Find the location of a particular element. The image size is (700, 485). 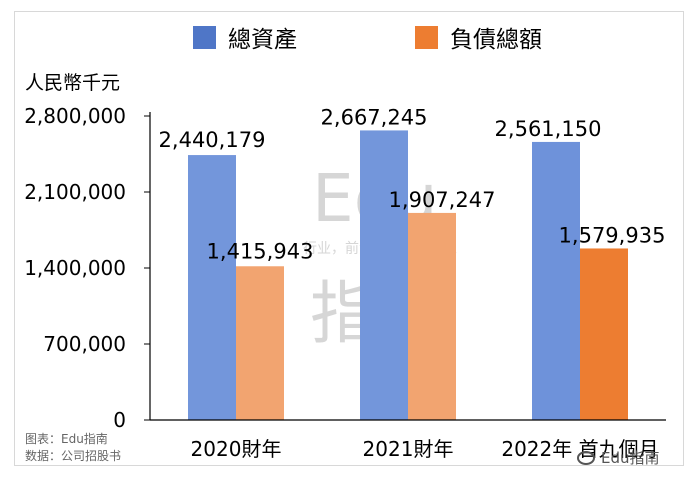

wechat-icon is located at coordinates (586, 457).